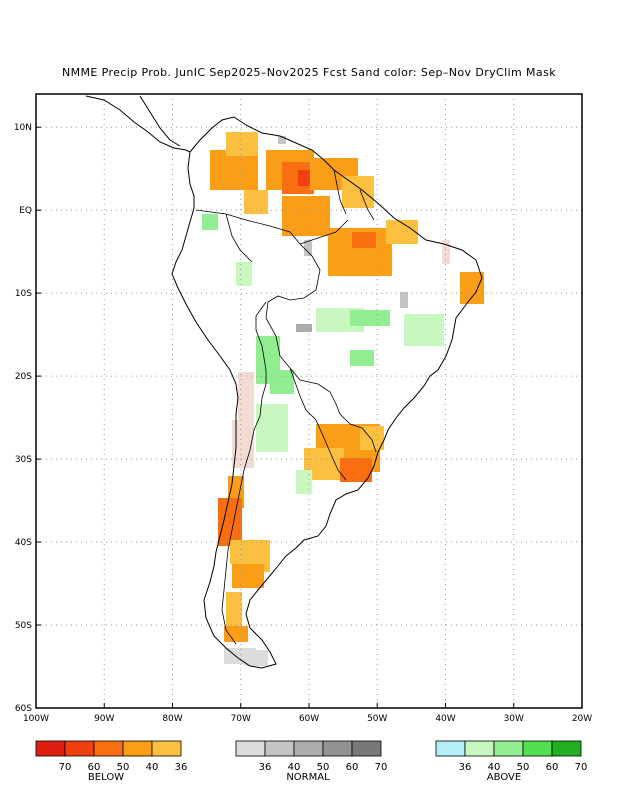  Describe the element at coordinates (23, 709) in the screenshot. I see `lat-tick-label: 60S` at that location.